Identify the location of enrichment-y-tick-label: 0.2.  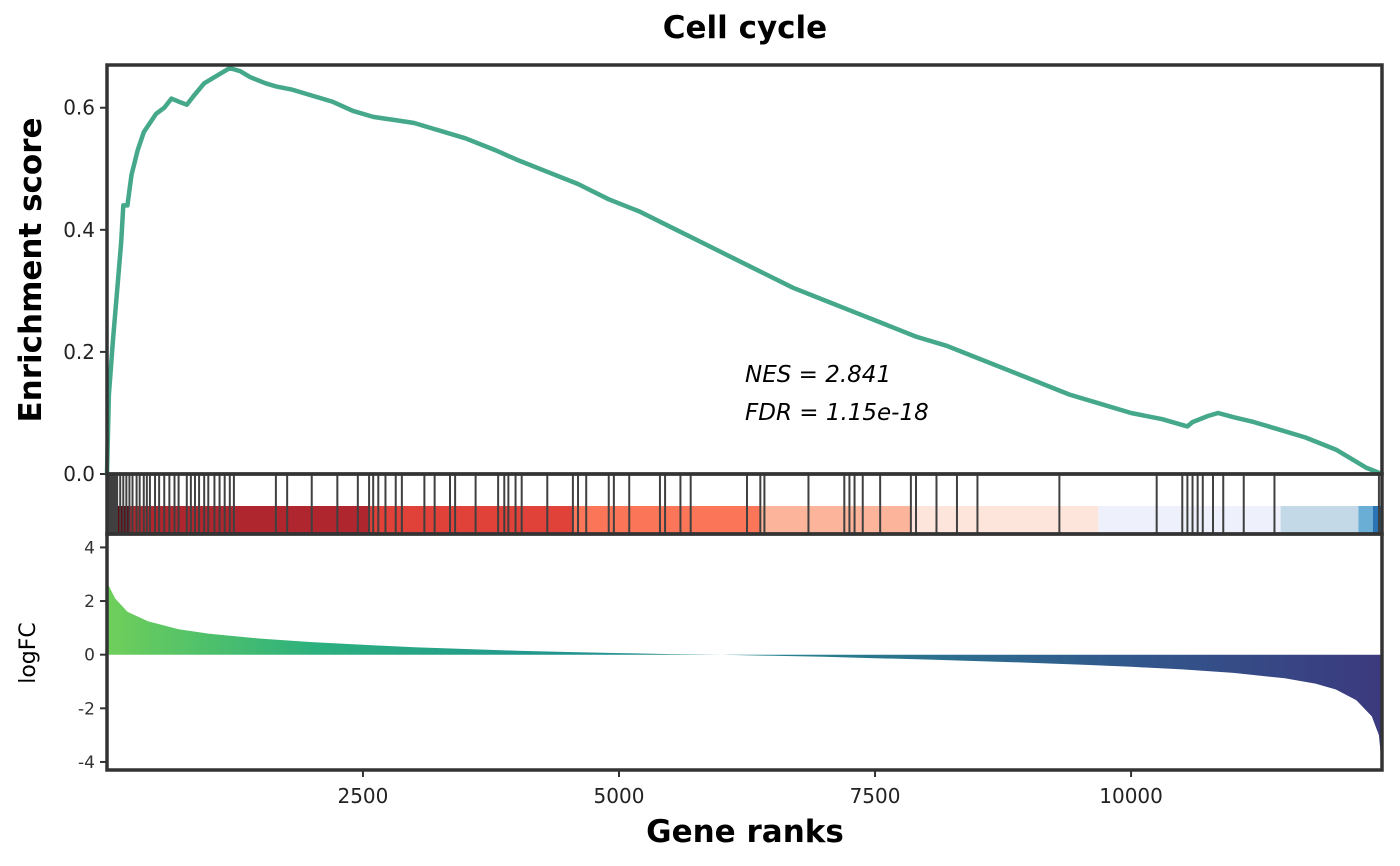
(79, 352).